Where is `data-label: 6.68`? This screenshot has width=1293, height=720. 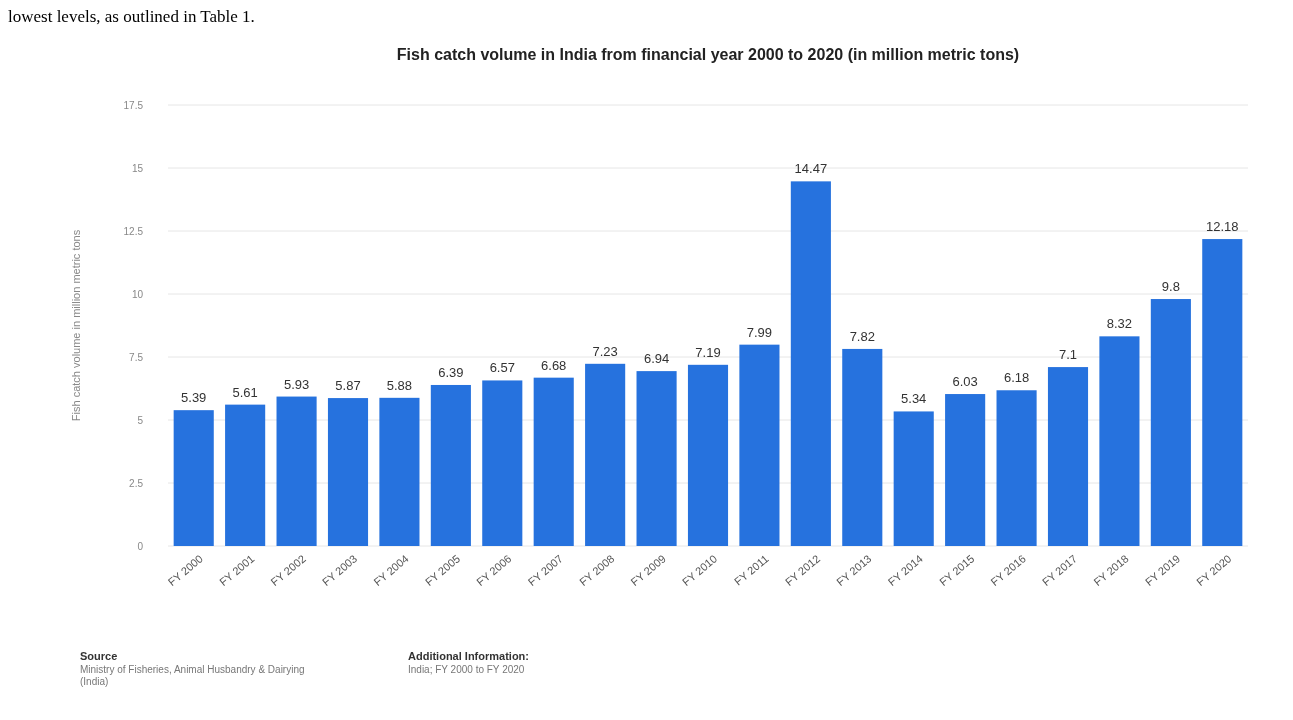 data-label: 6.68 is located at coordinates (554, 365).